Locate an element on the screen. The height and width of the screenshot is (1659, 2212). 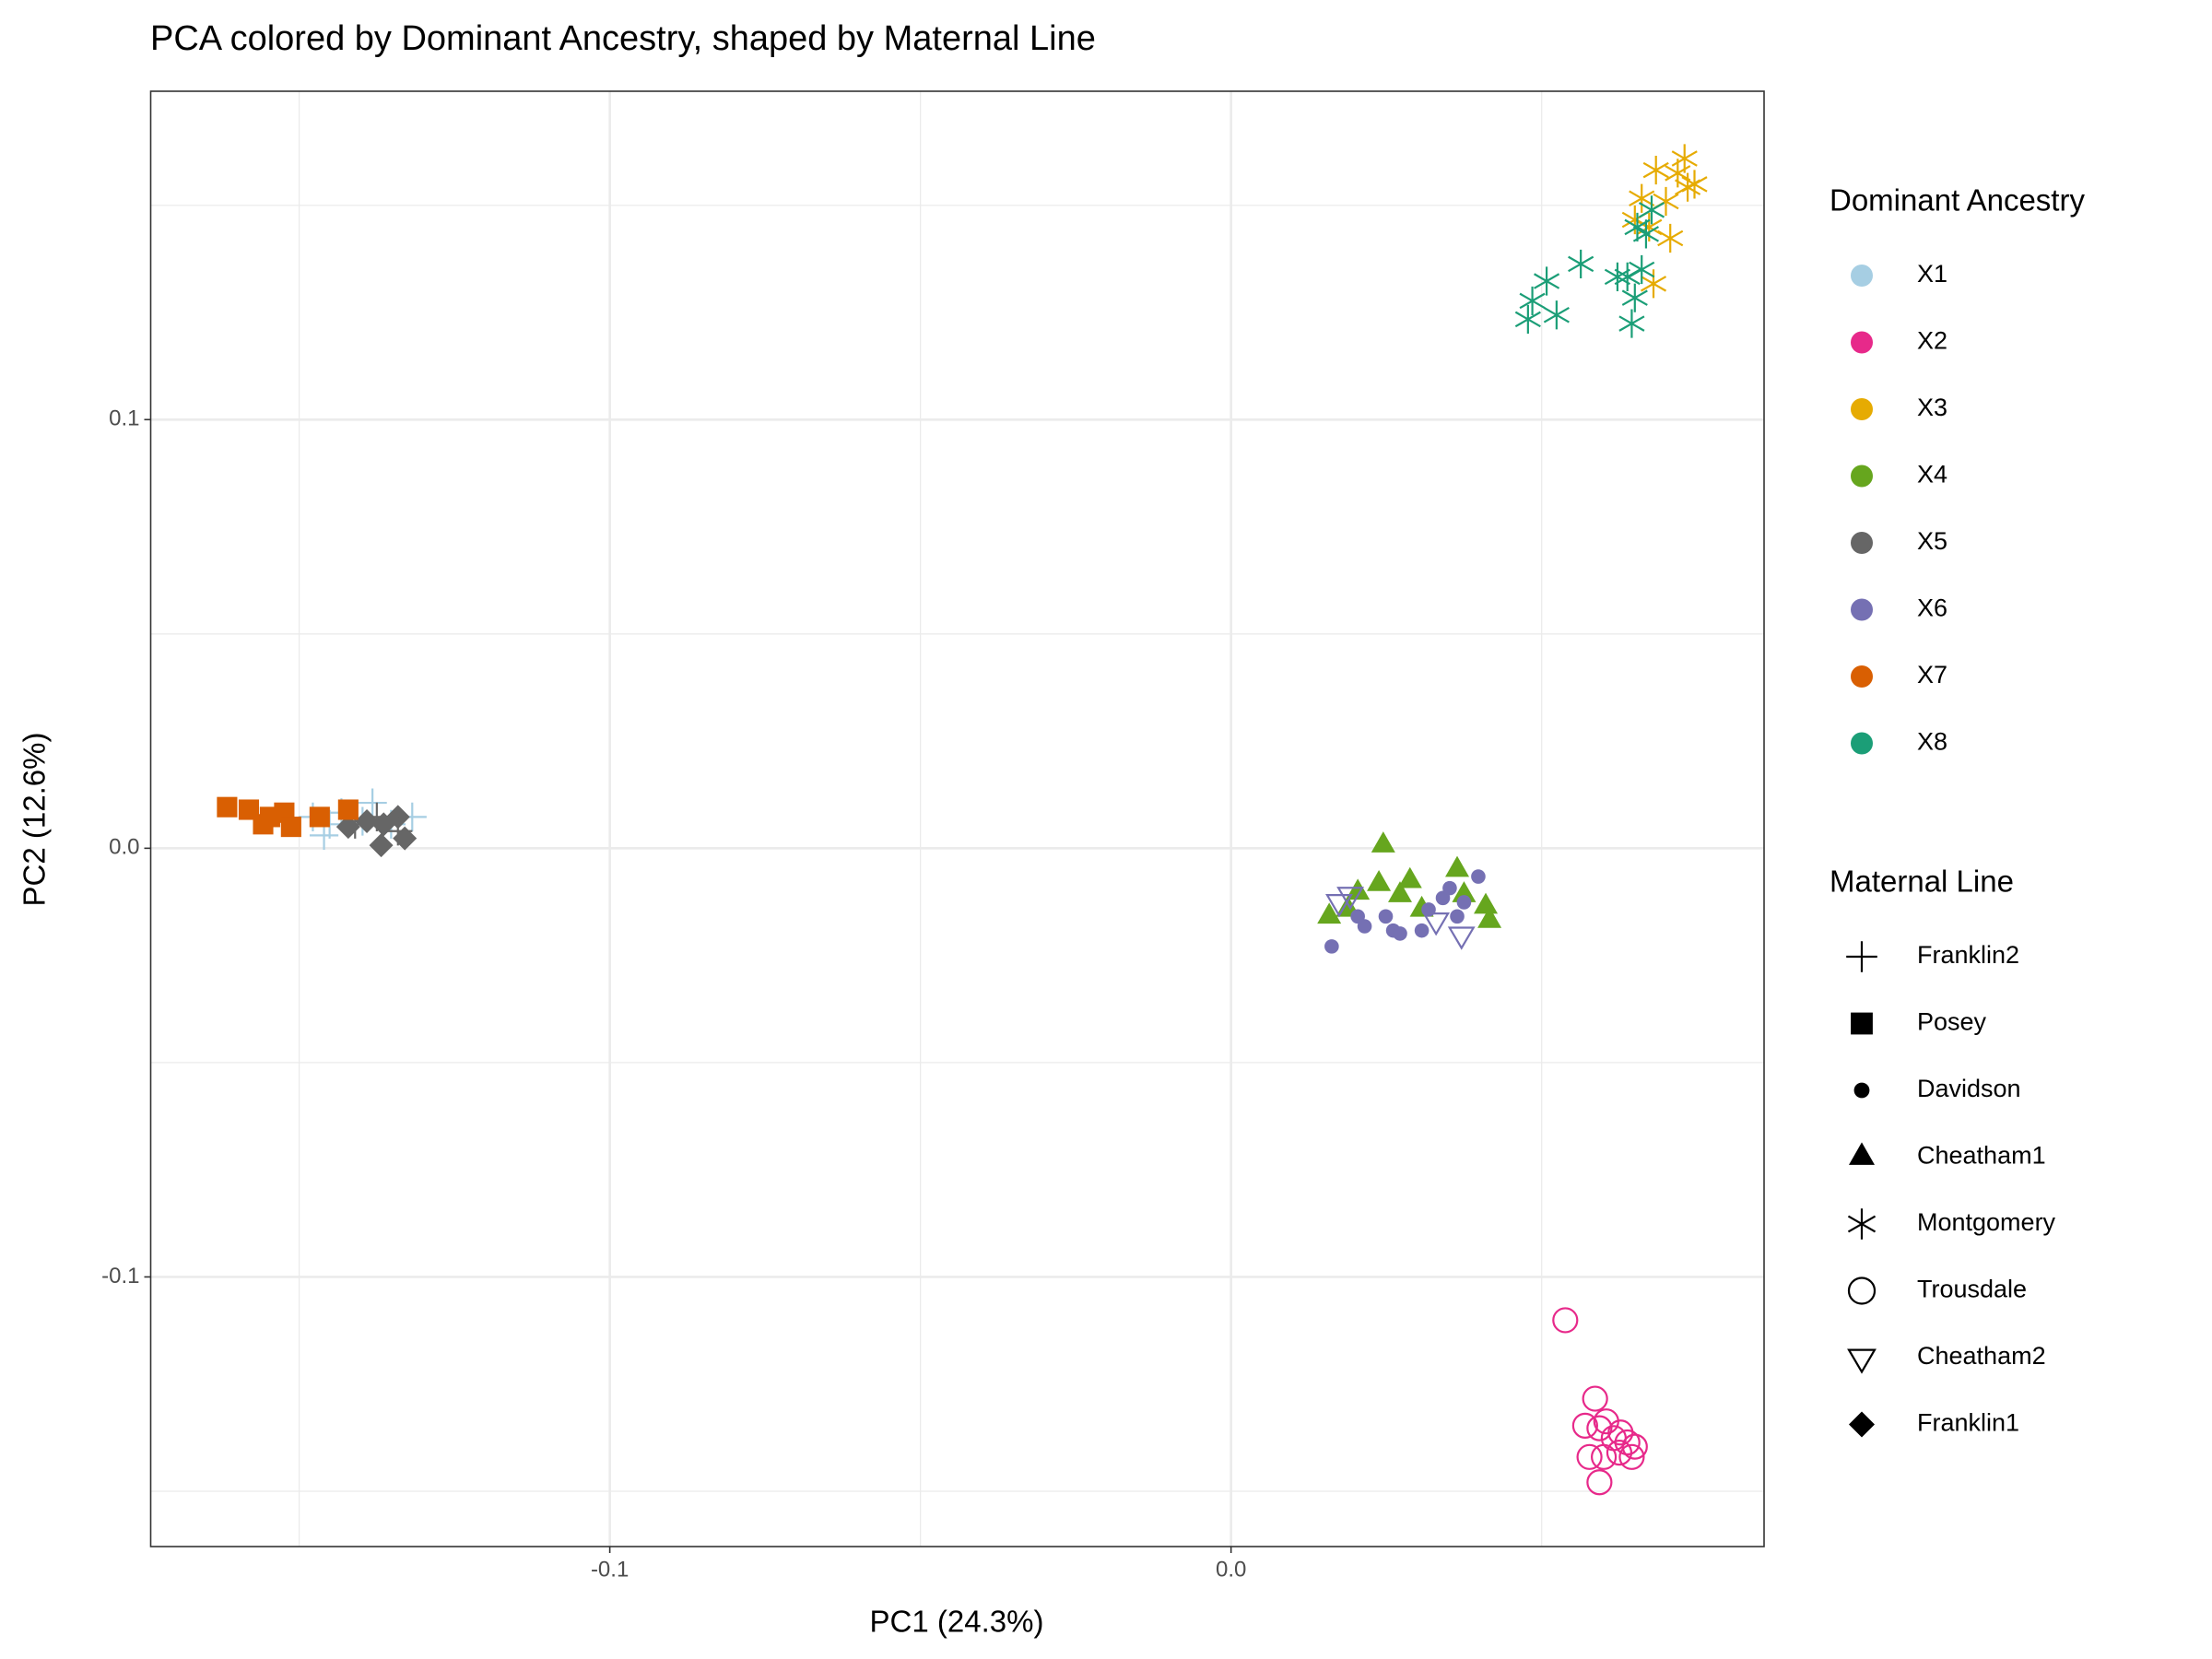
shape-legend-title: Maternal Line is located at coordinates (1922, 882).